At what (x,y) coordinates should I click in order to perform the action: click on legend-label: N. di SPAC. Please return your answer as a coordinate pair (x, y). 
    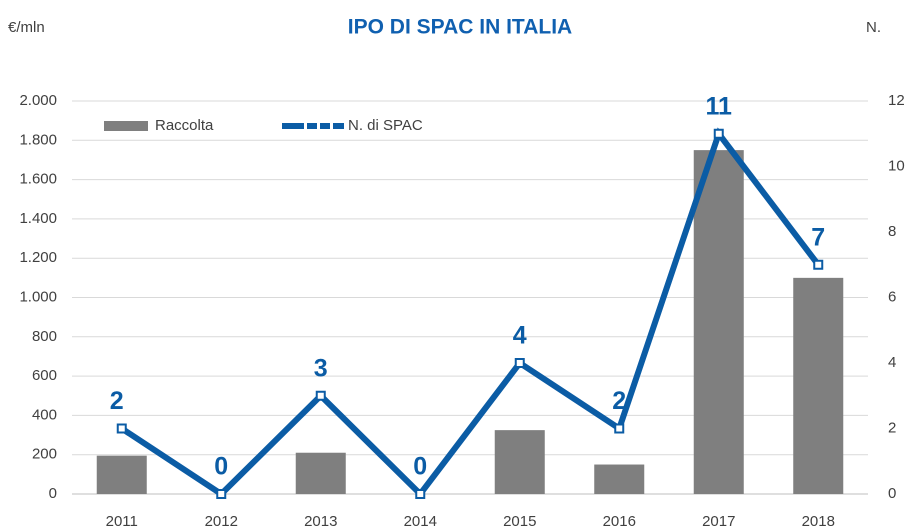
    Looking at the image, I should click on (385, 125).